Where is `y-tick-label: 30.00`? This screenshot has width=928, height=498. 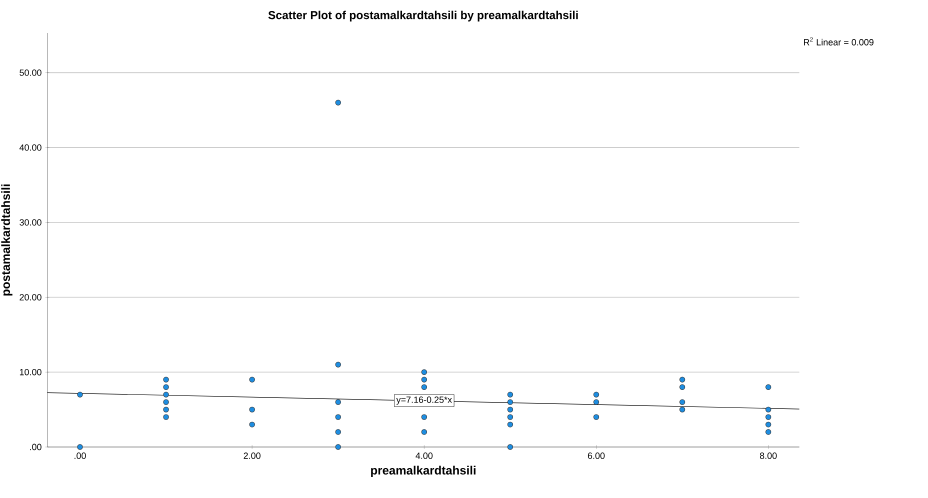 y-tick-label: 30.00 is located at coordinates (31, 222).